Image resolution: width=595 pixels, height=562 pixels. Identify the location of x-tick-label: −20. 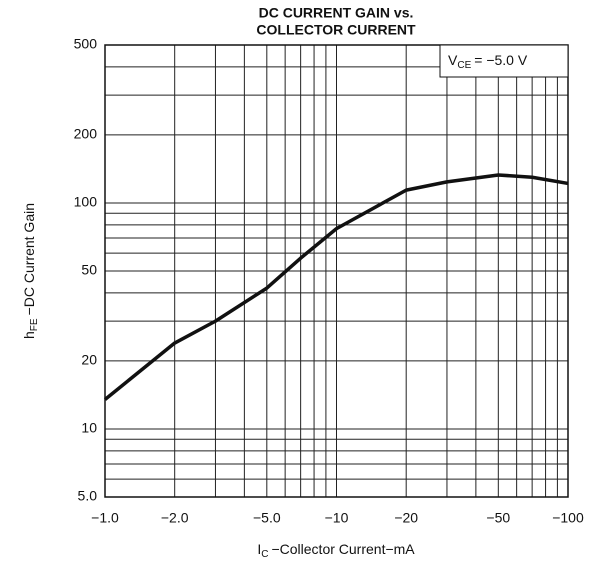
(406, 518).